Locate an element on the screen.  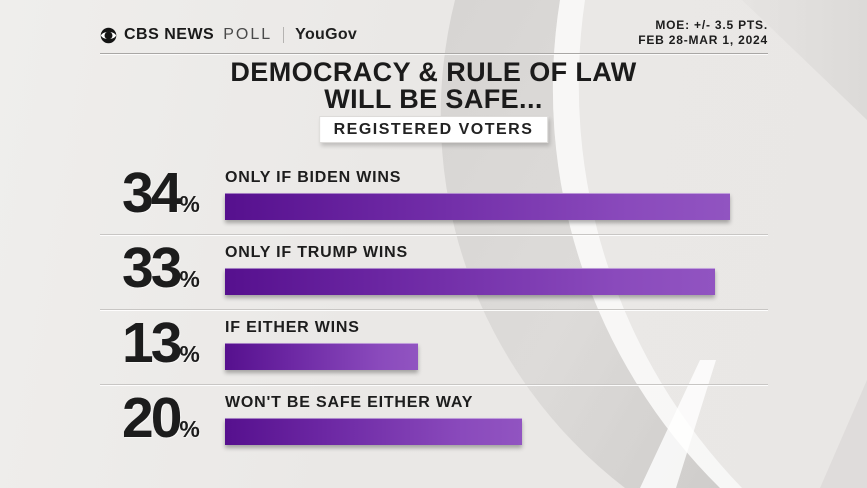
moe-line1: MOE: +/- 3.5 PTS. is located at coordinates (711, 25).